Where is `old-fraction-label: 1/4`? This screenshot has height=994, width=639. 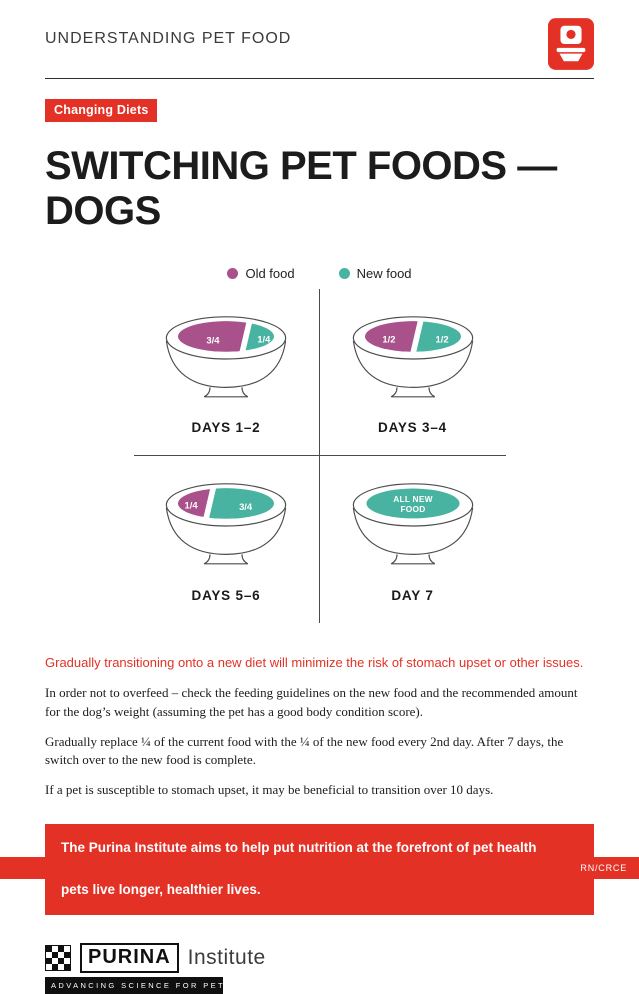
old-fraction-label: 1/4 is located at coordinates (192, 506).